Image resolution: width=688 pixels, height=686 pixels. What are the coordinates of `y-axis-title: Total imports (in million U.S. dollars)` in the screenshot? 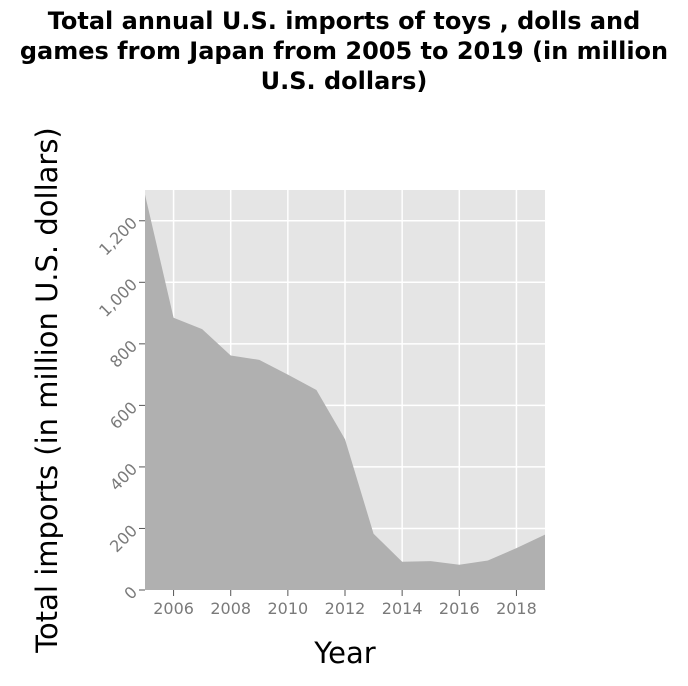 It's located at (47, 390).